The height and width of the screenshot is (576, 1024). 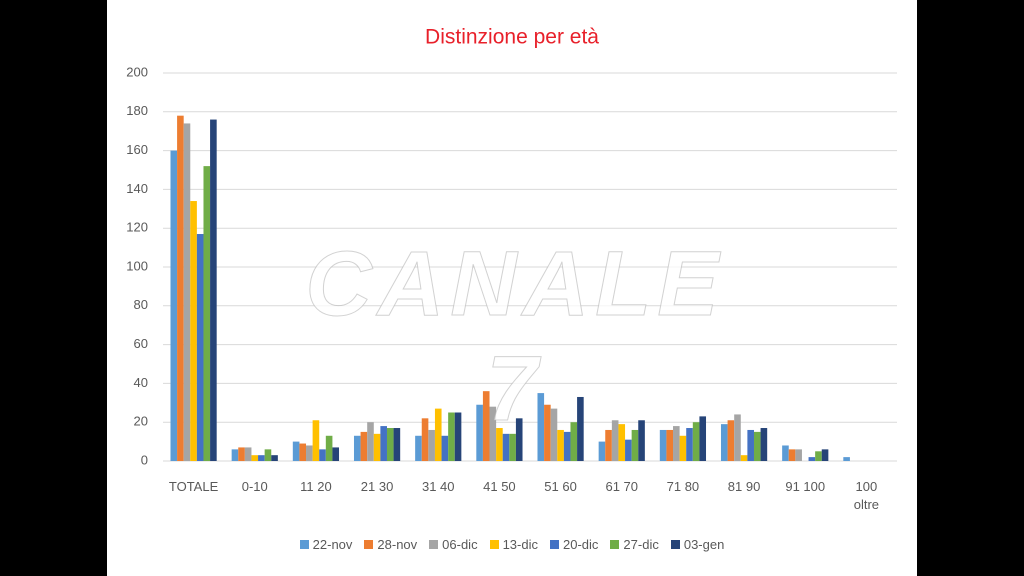 I want to click on x-tick-label: 91 100, so click(x=805, y=486).